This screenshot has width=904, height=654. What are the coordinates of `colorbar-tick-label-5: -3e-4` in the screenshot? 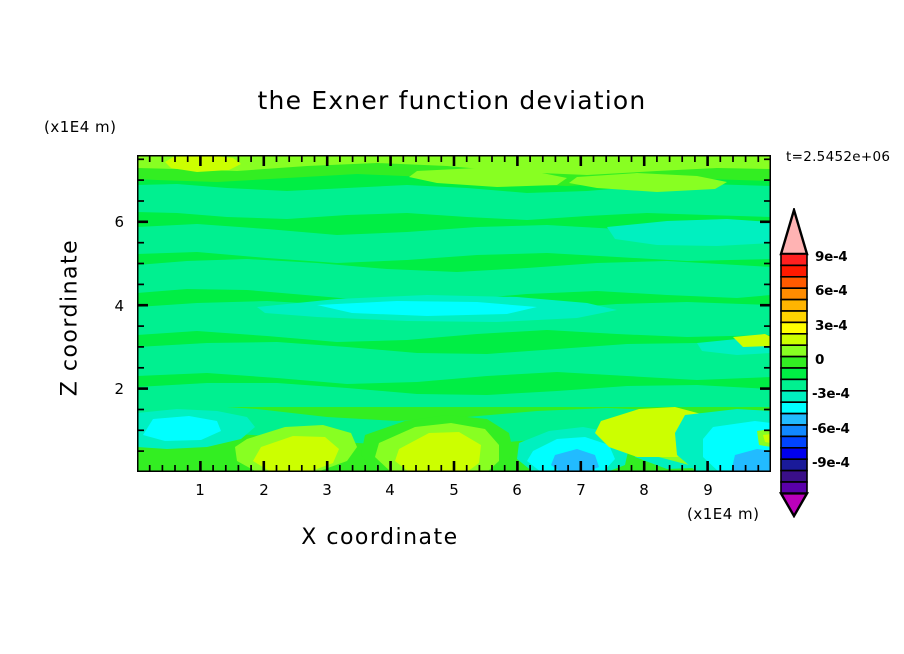 It's located at (831, 394).